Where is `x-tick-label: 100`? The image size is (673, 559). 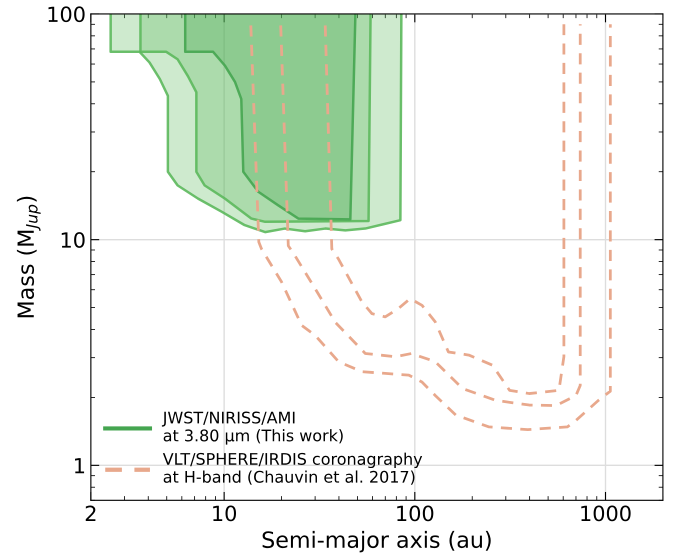
x-tick-label: 100 is located at coordinates (415, 514).